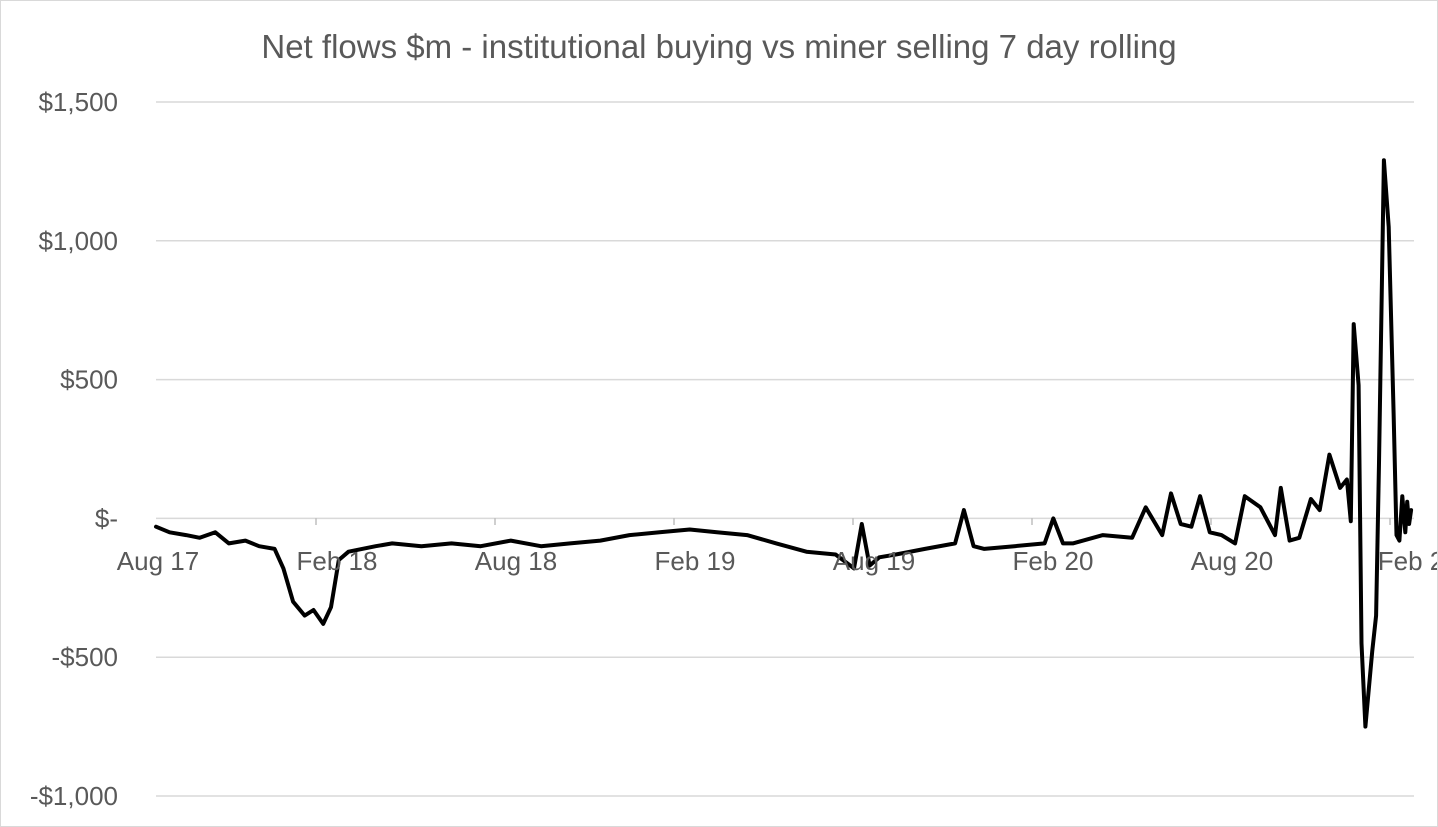  I want to click on x-tick-label: Aug 20, so click(1232, 561).